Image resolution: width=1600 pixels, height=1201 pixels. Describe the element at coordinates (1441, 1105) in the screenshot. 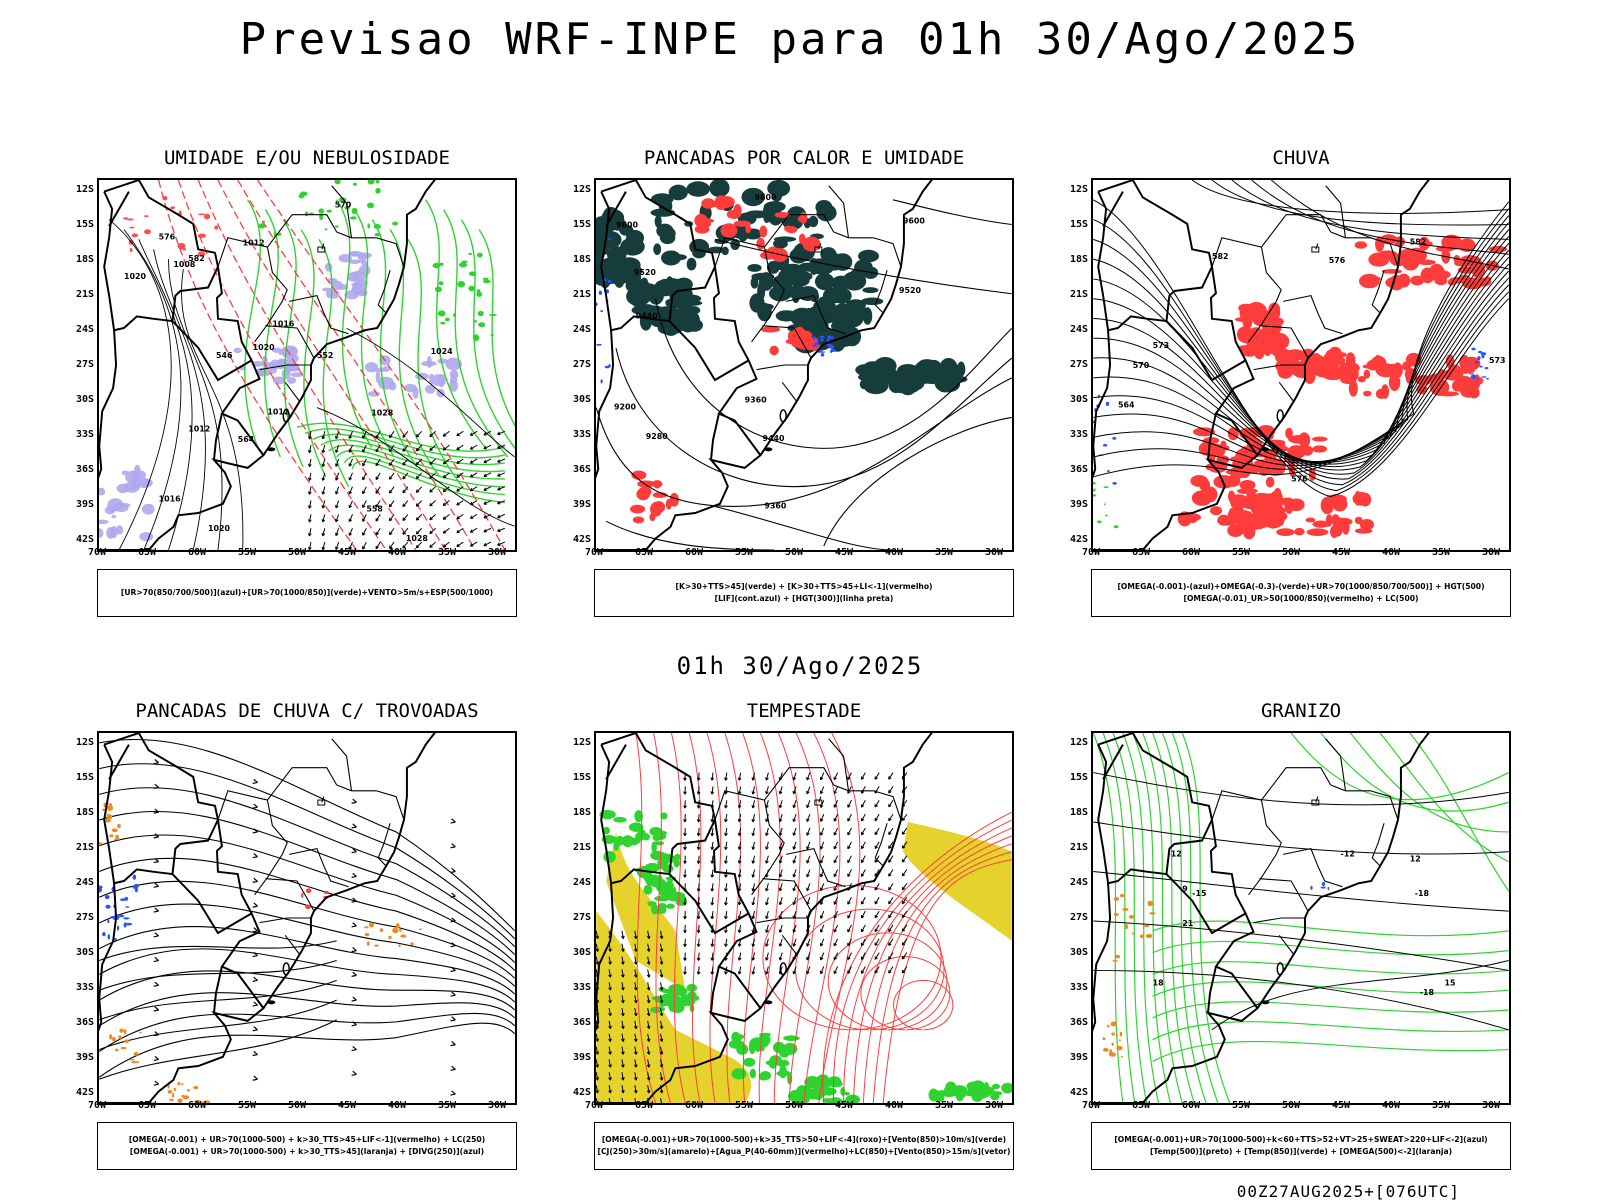

I see `longitude-tick-label: 35W` at that location.